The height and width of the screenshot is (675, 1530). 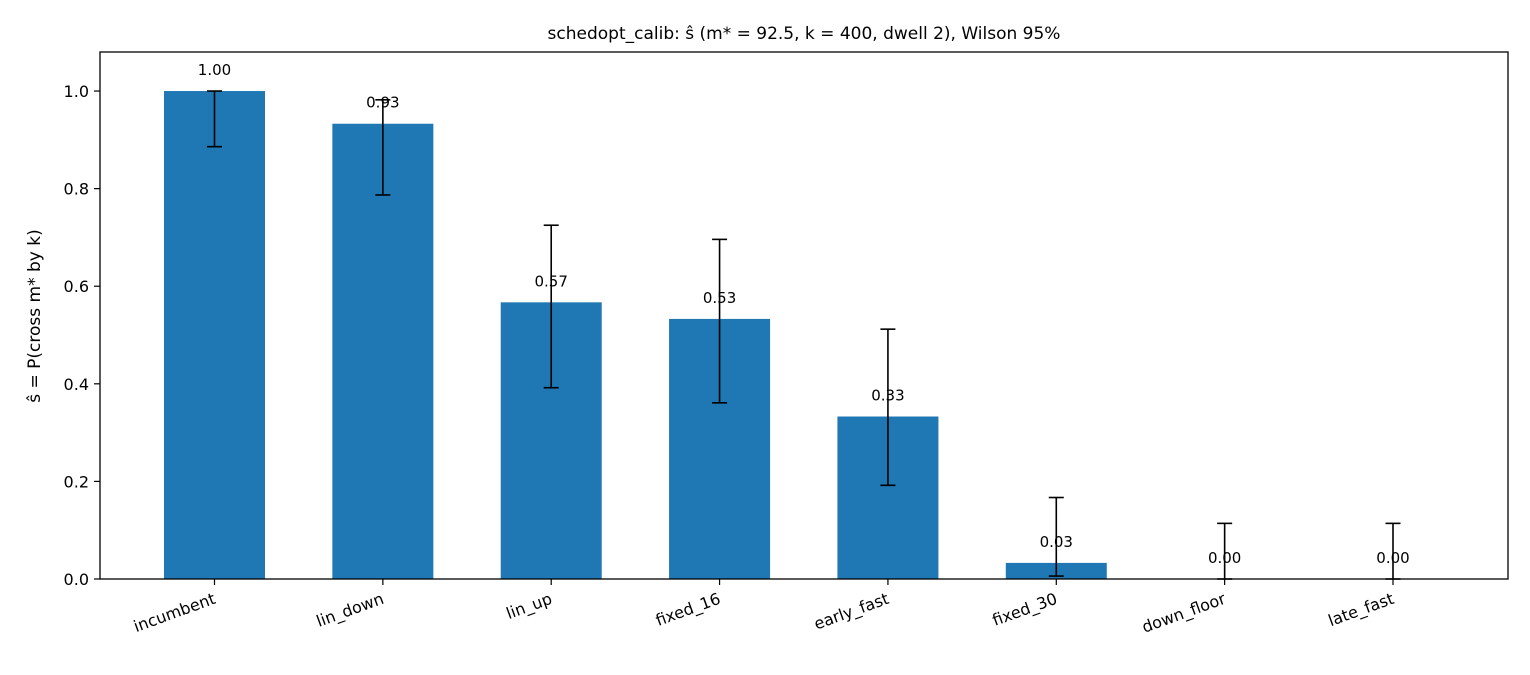 I want to click on data-label: 0.57, so click(x=551, y=281).